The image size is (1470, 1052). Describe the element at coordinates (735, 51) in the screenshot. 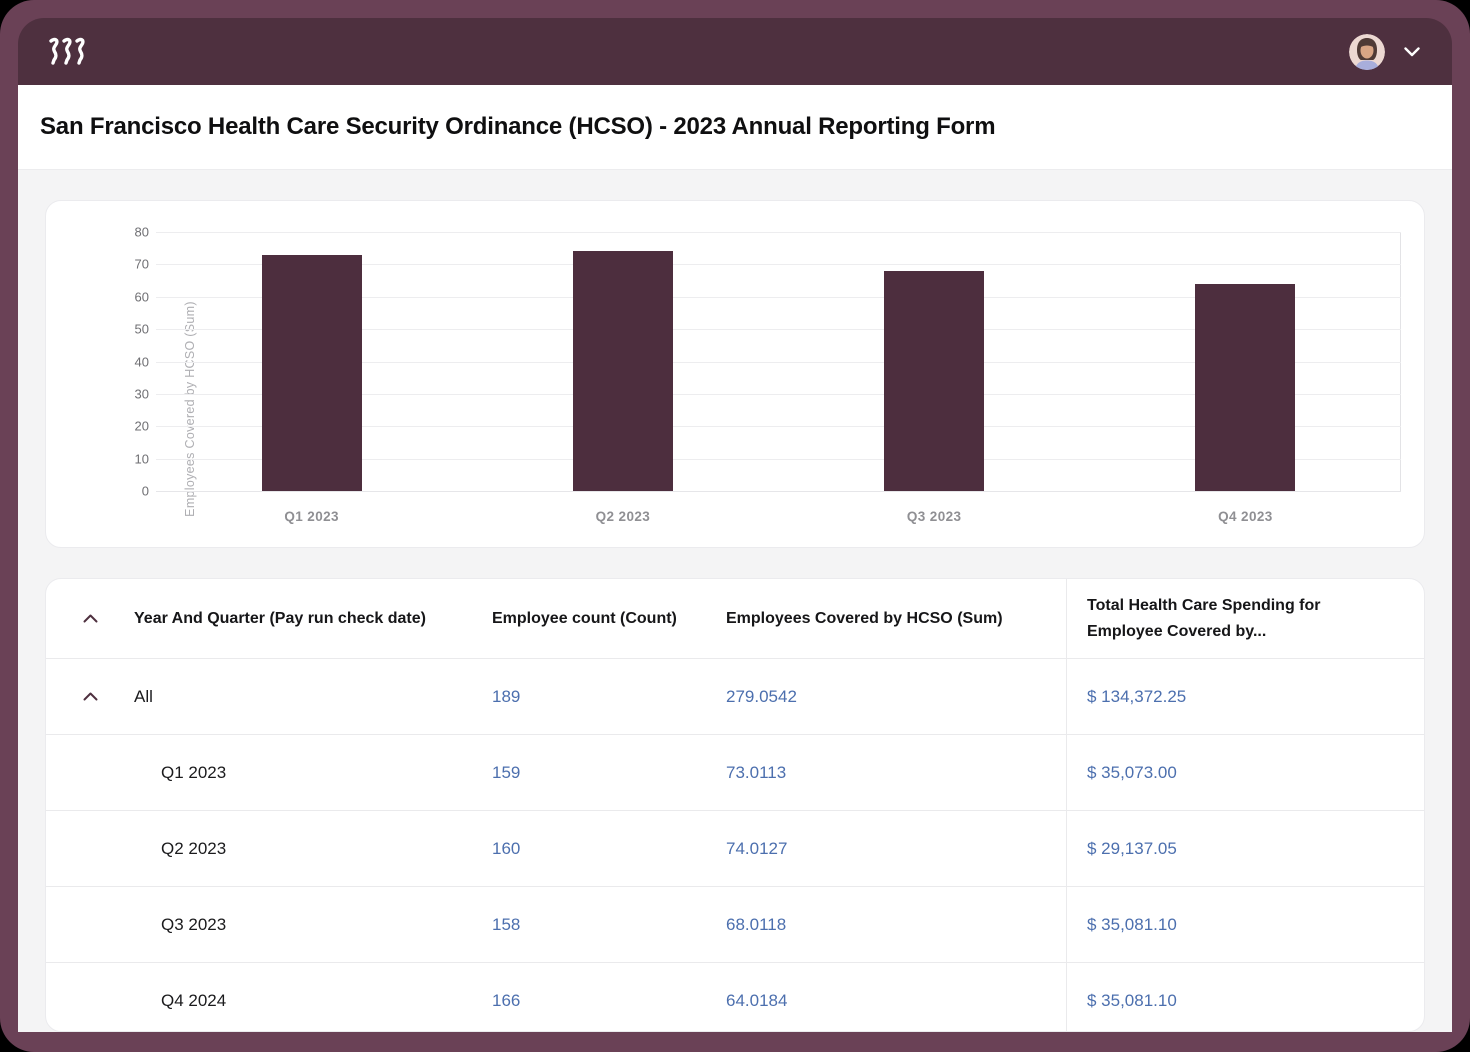

I see `top-app-bar` at that location.